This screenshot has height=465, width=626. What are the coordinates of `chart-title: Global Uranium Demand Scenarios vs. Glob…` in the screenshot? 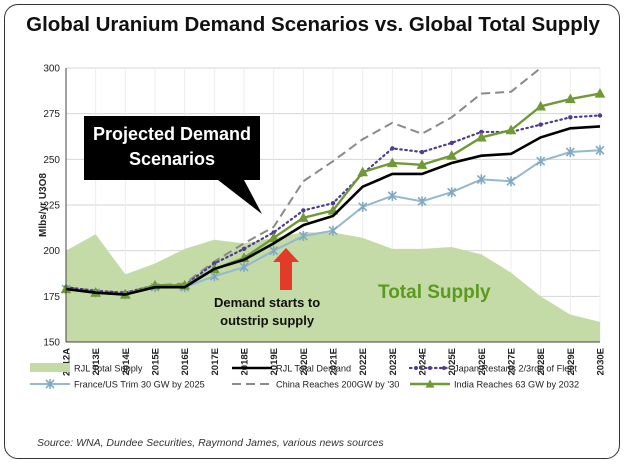 It's located at (313, 24).